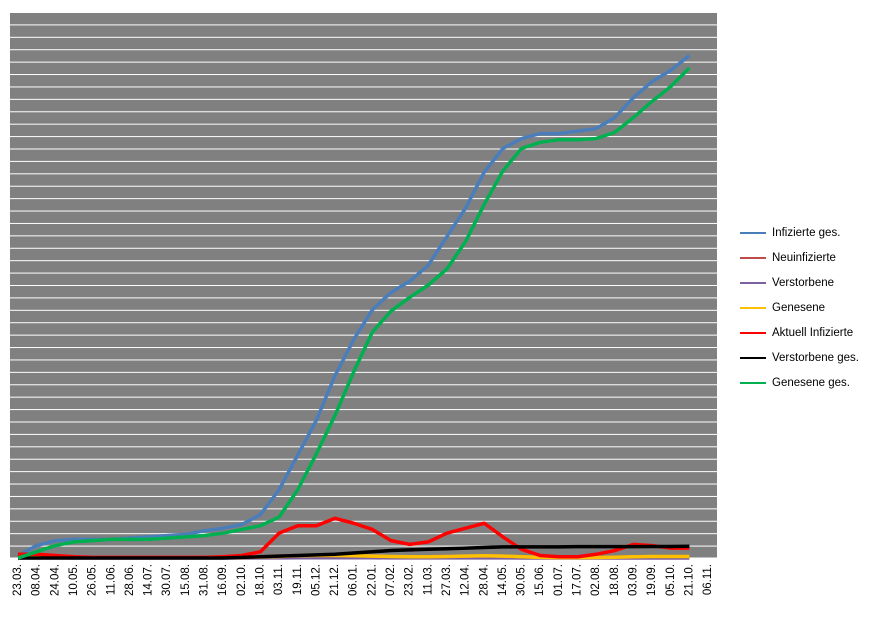 The height and width of the screenshot is (635, 876). What do you see at coordinates (428, 579) in the screenshot?
I see `x-tick-label: 11.03.` at bounding box center [428, 579].